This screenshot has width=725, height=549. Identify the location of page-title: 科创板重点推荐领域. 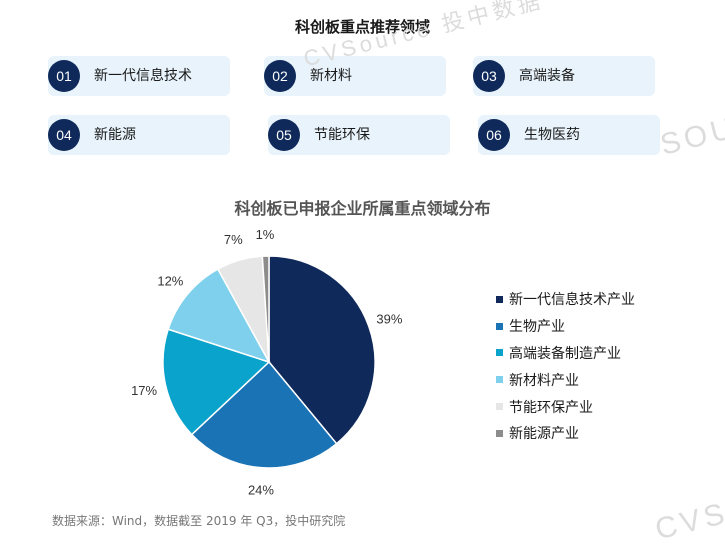
(362, 27).